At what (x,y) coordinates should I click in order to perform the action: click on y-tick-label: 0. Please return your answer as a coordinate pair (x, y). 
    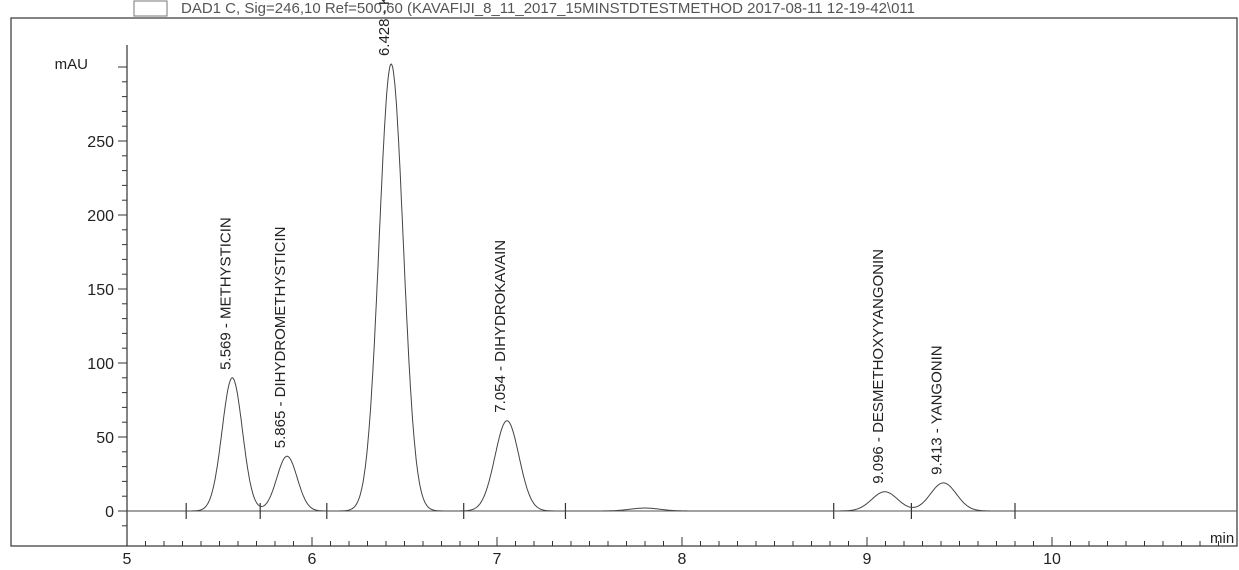
    Looking at the image, I should click on (109, 512).